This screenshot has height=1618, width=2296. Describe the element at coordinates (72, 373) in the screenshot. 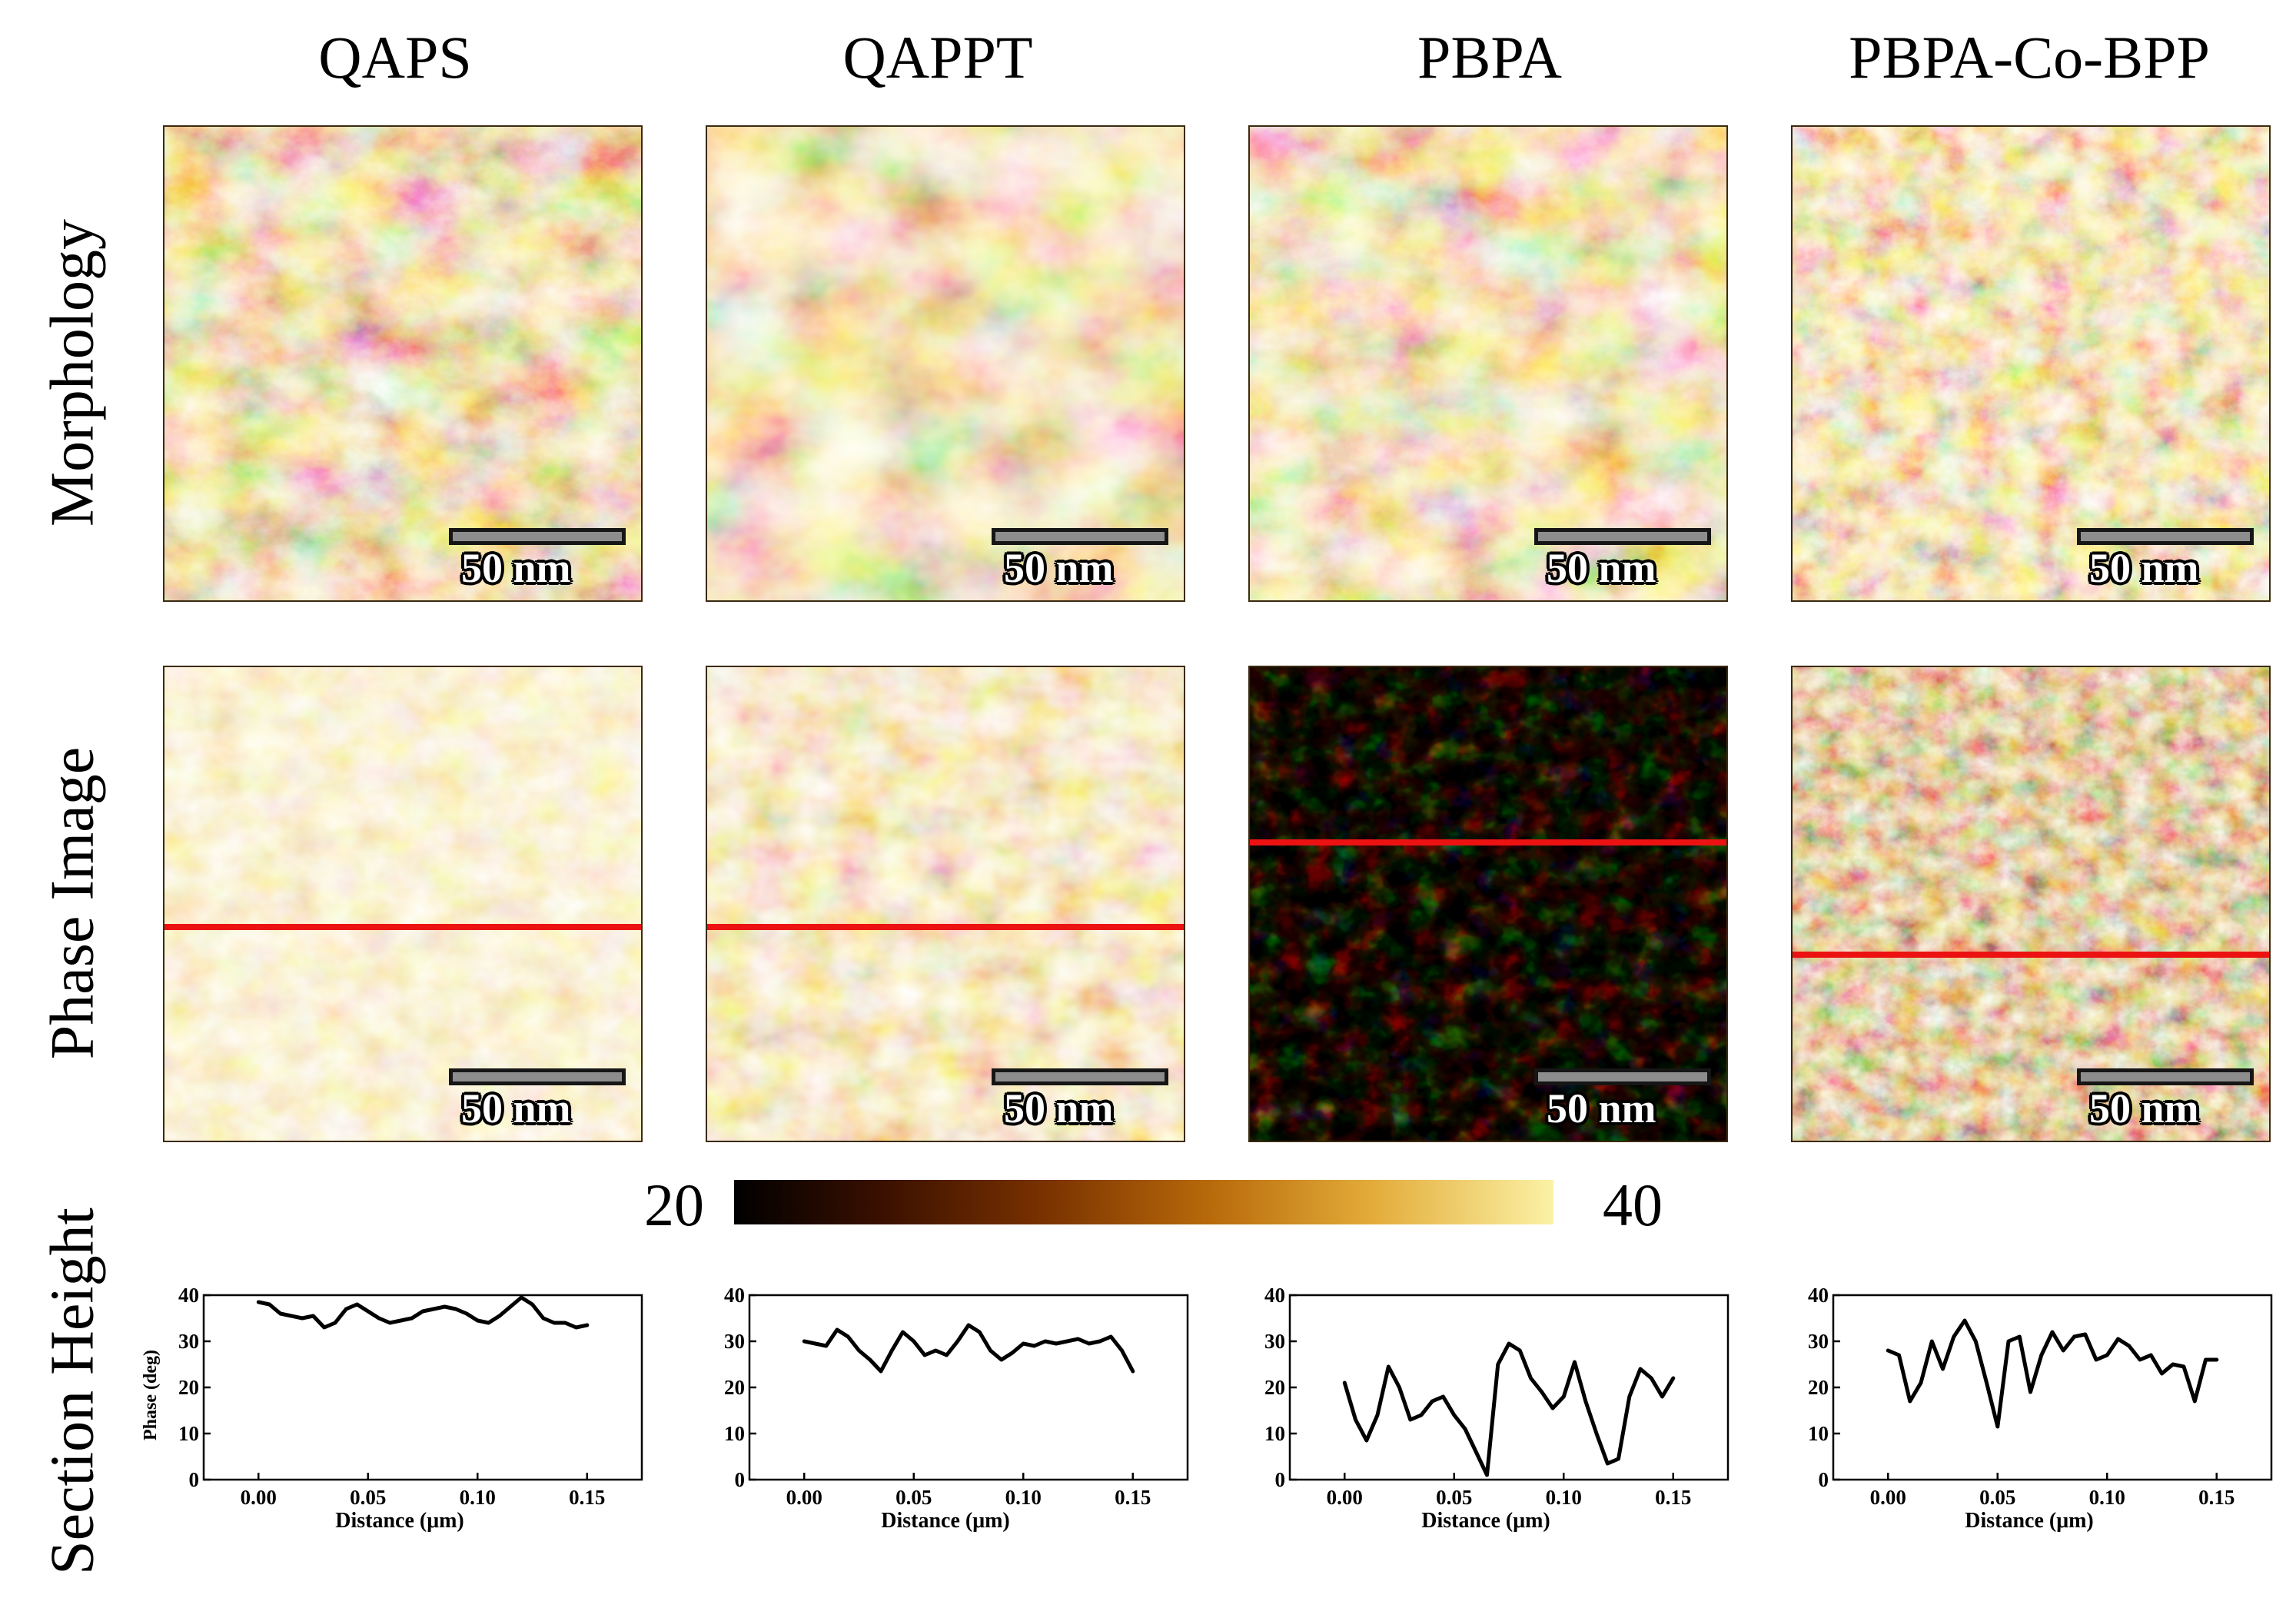

I see `row-label-morphology: Morphology` at that location.